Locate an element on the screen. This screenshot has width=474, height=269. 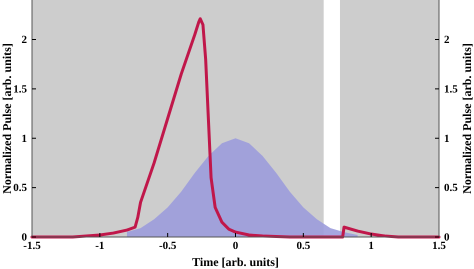
y-tick-label: 2 is located at coordinates (25, 40).